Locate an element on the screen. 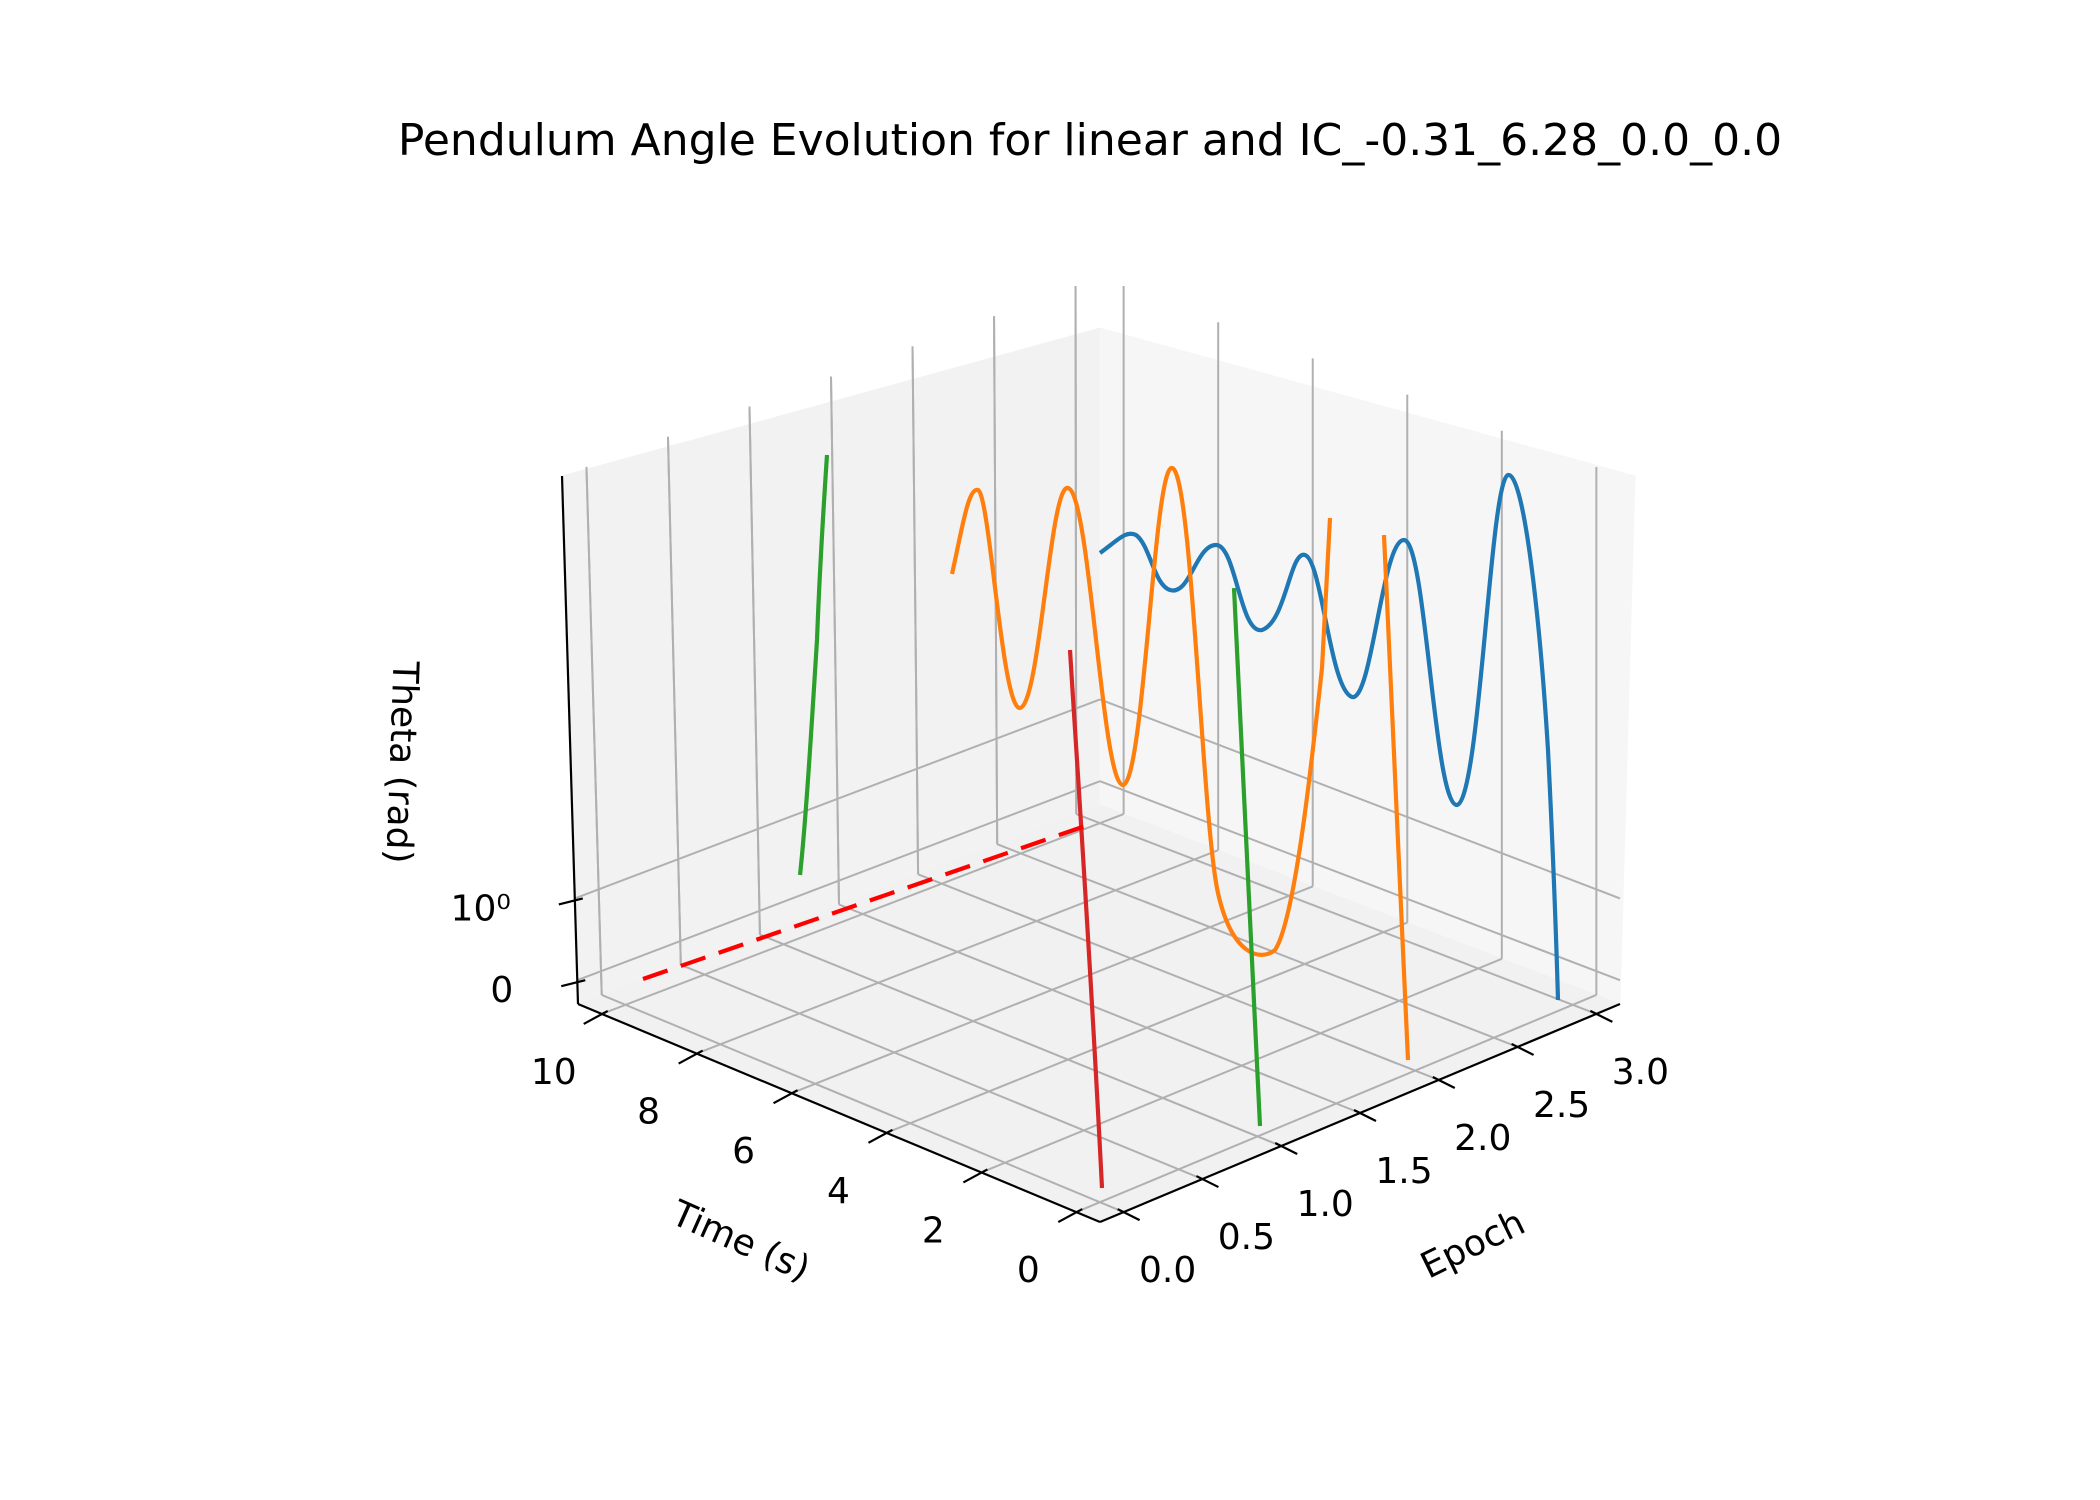 The width and height of the screenshot is (2100, 1500). series-blue-line is located at coordinates (1329, 736).